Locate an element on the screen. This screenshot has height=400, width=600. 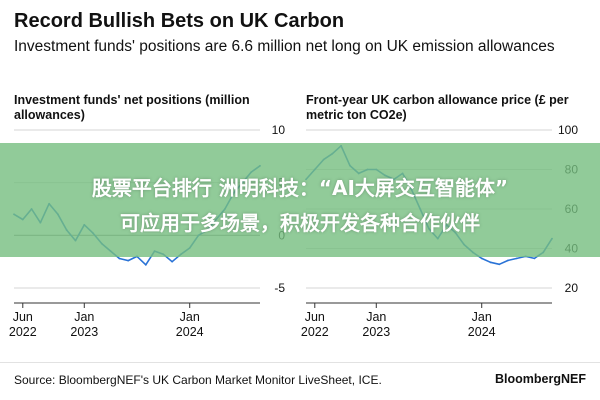
left-chart-y-tick-label: 10 is located at coordinates (279, 130).